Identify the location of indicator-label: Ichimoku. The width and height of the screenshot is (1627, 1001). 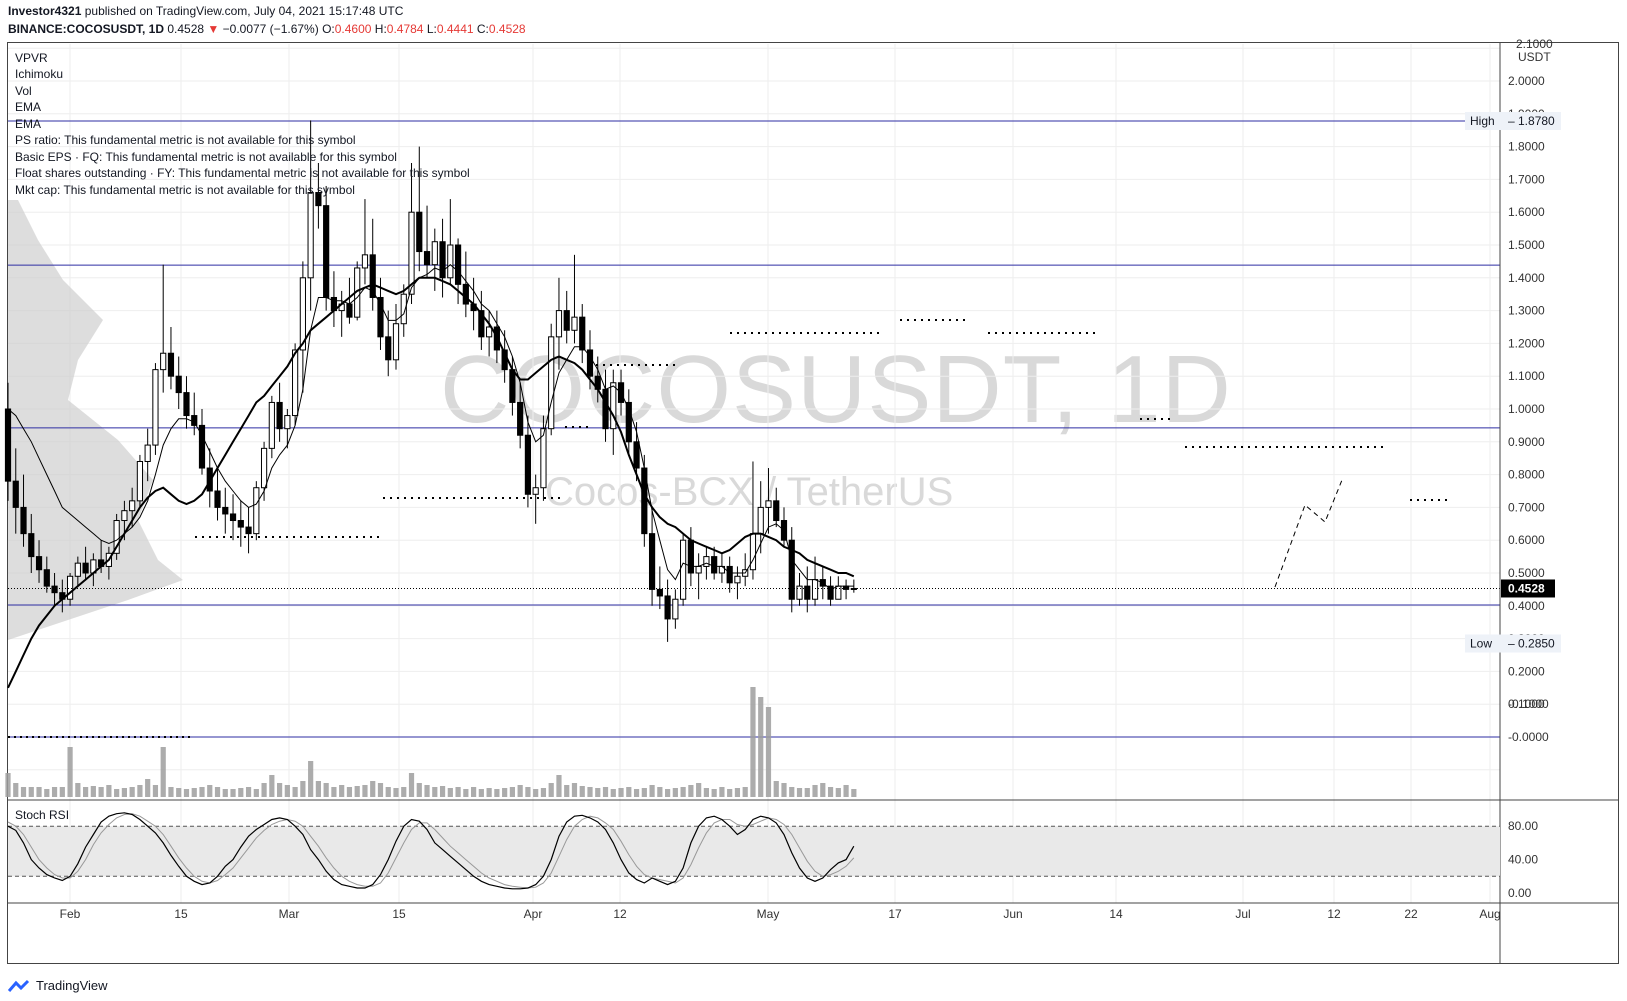
(39, 74).